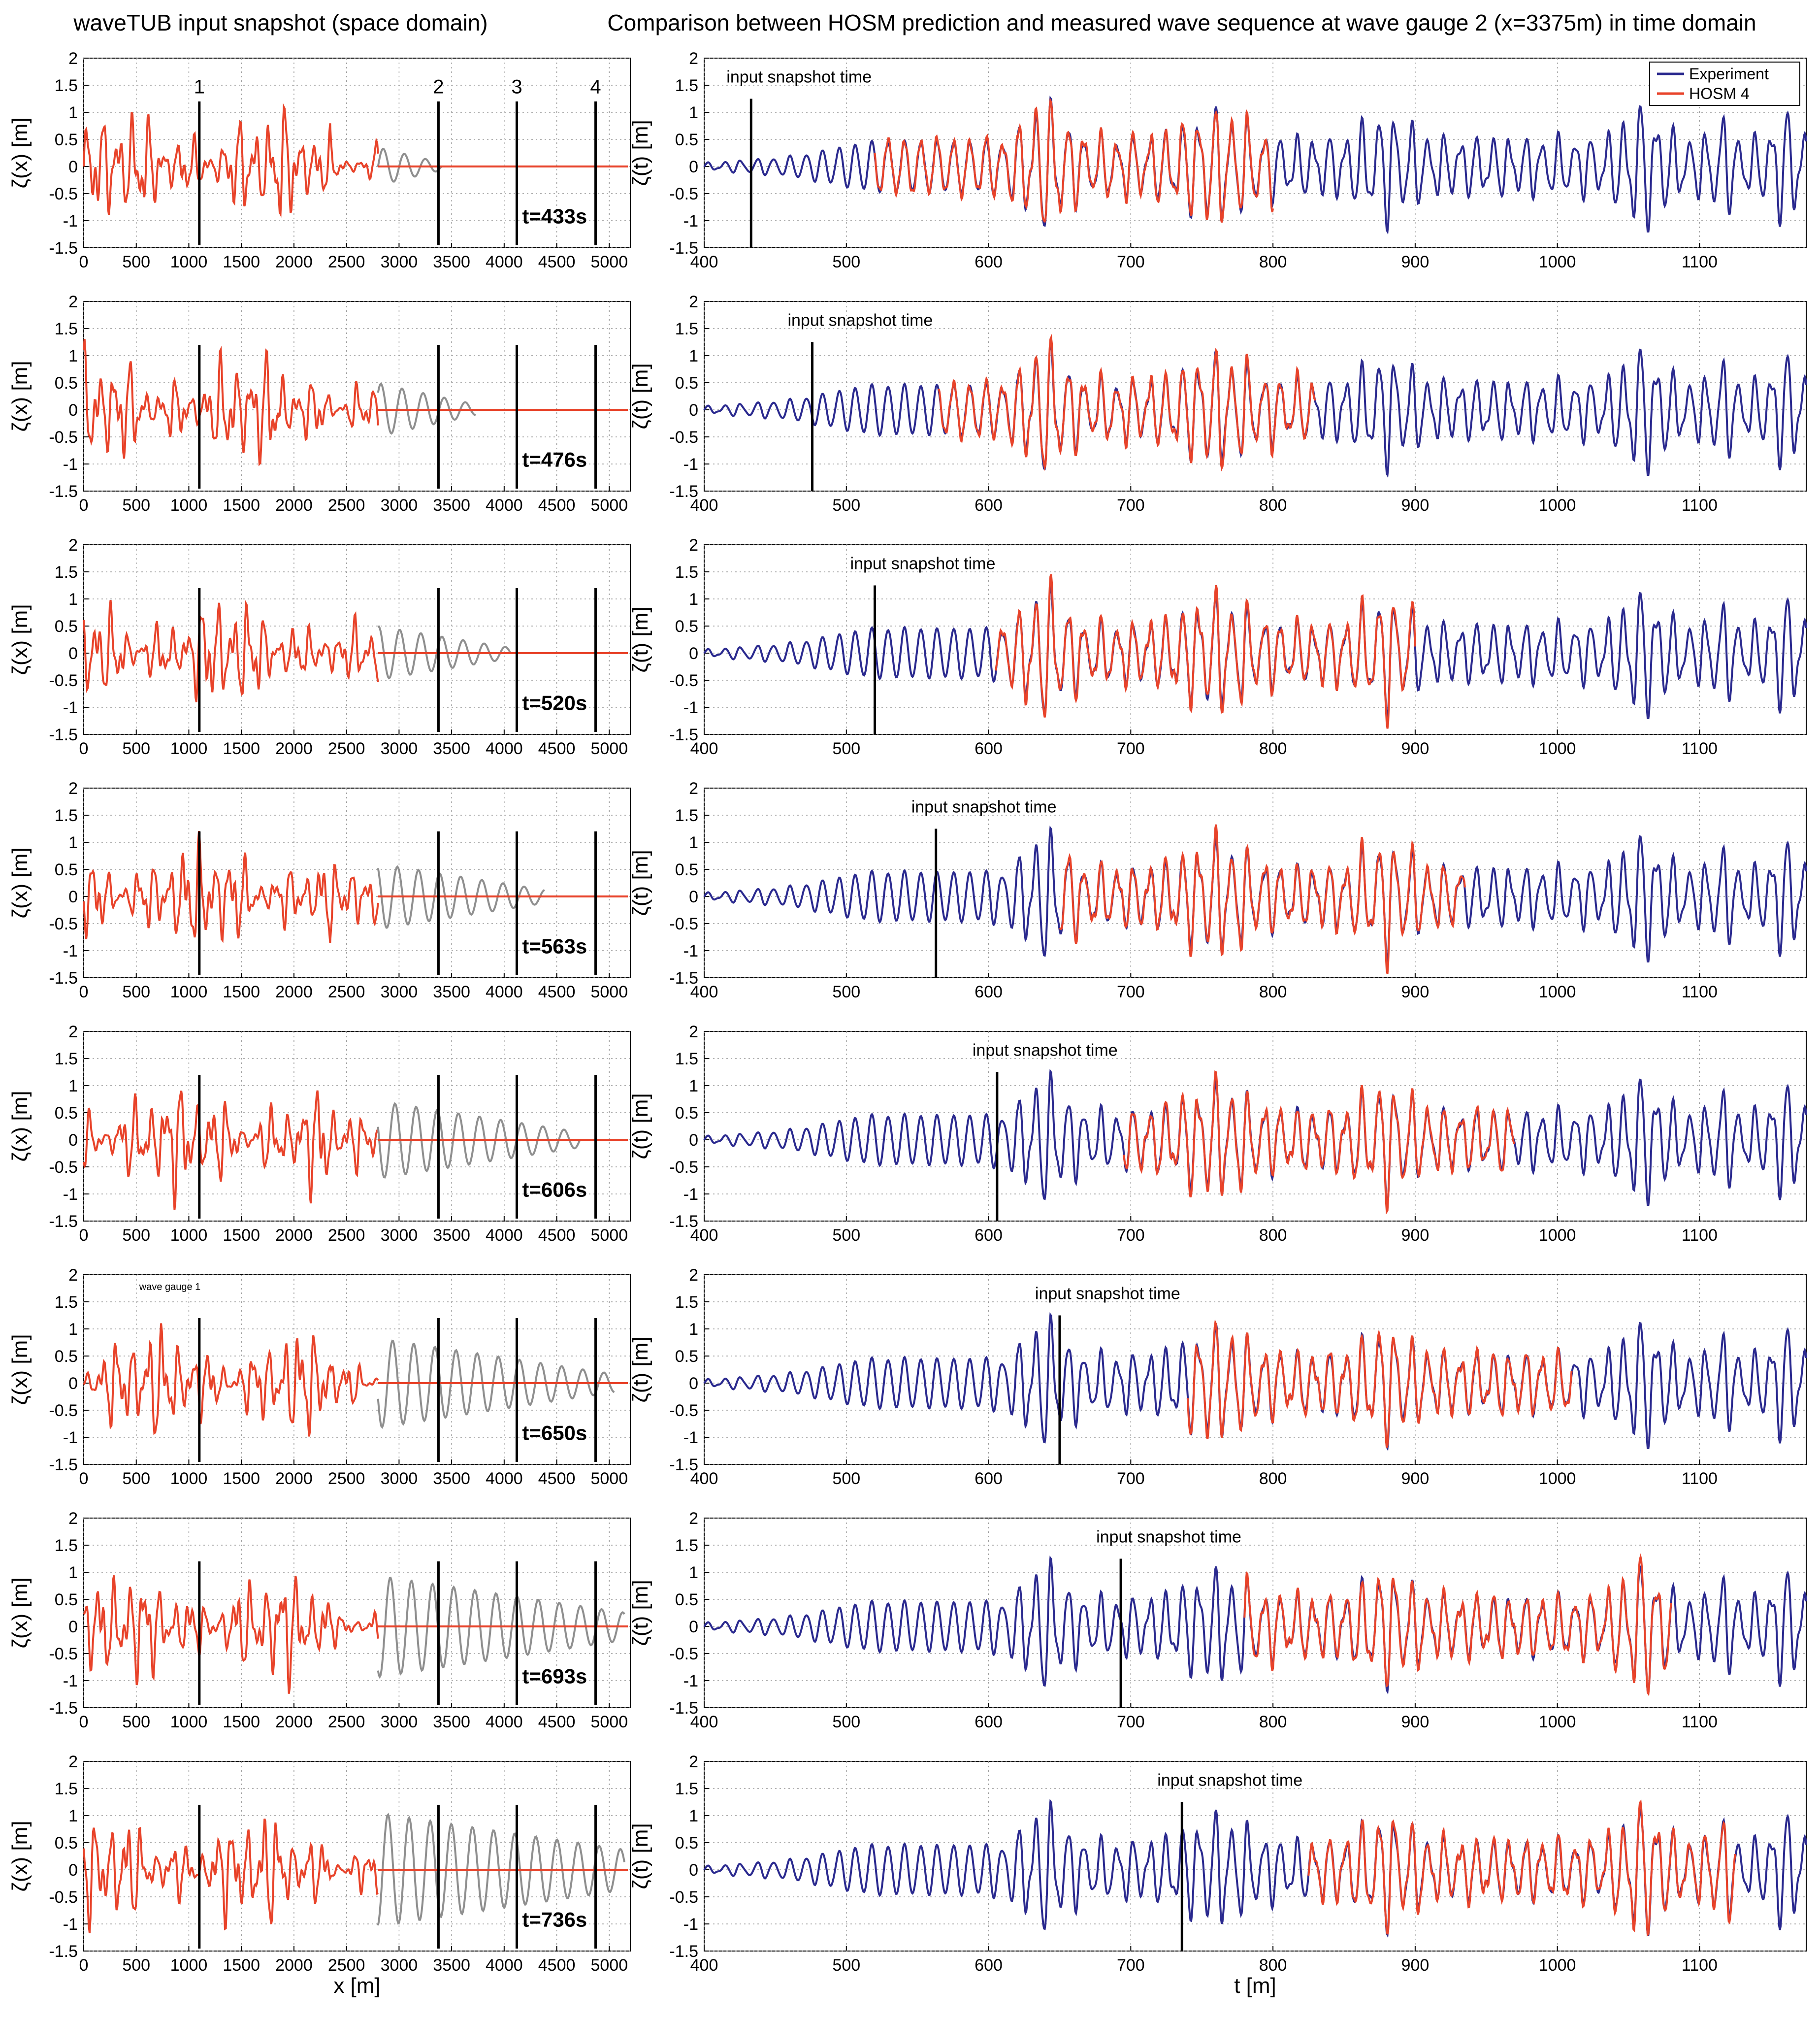 Image resolution: width=1820 pixels, height=2019 pixels. Describe the element at coordinates (554, 1189) in the screenshot. I see `snapshot-time-label: t=606s` at that location.